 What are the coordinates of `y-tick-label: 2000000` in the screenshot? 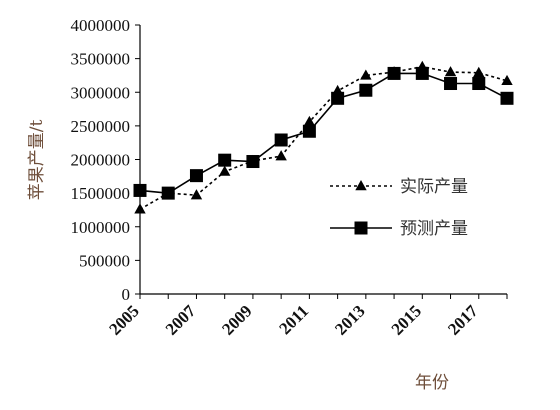 It's located at (101, 160).